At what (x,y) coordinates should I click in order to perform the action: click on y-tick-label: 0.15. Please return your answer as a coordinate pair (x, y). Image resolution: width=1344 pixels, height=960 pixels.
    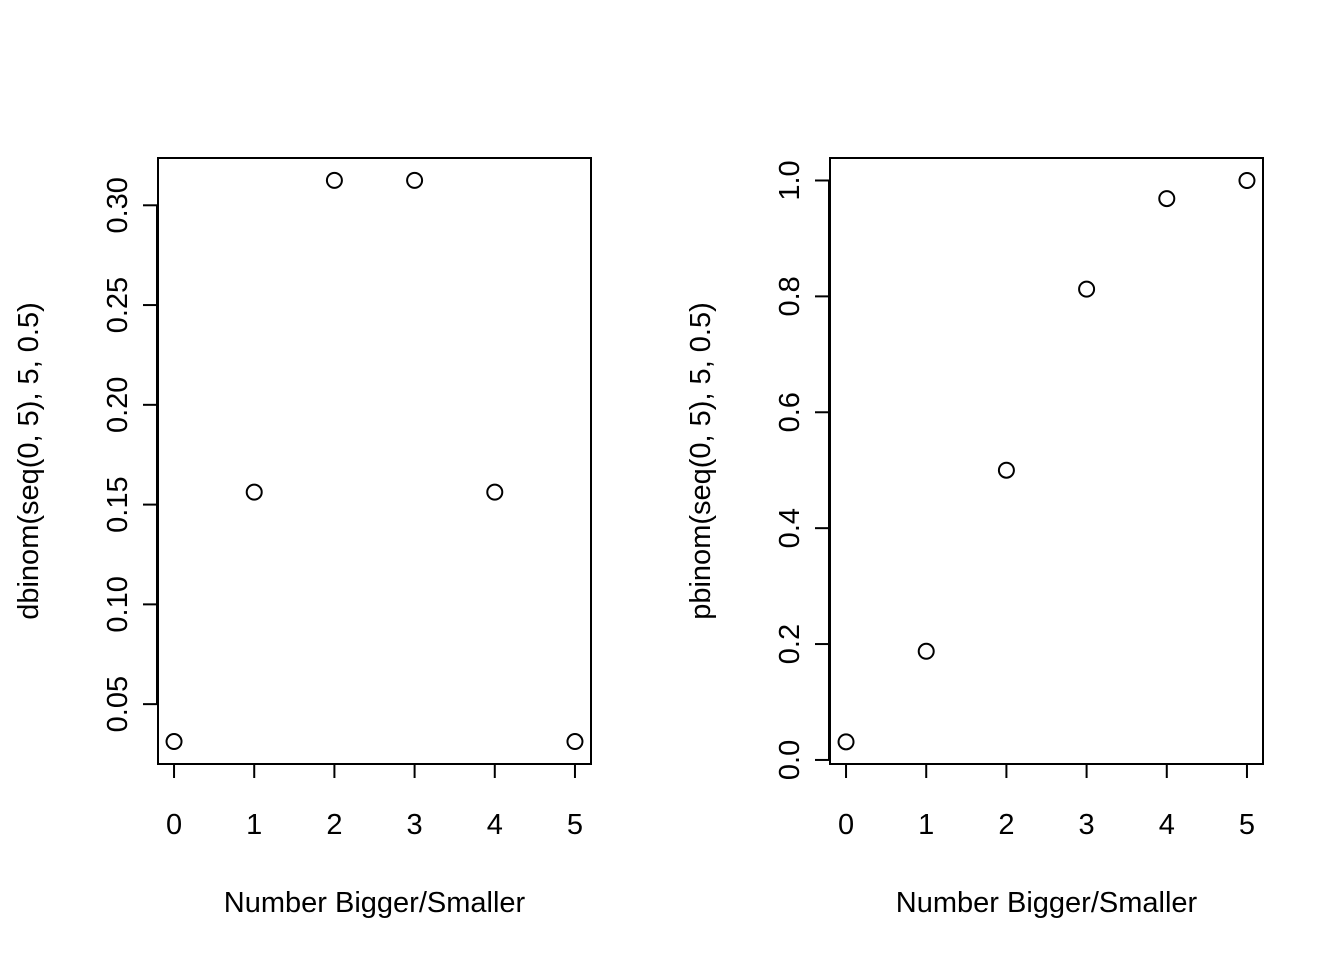
    Looking at the image, I should click on (118, 504).